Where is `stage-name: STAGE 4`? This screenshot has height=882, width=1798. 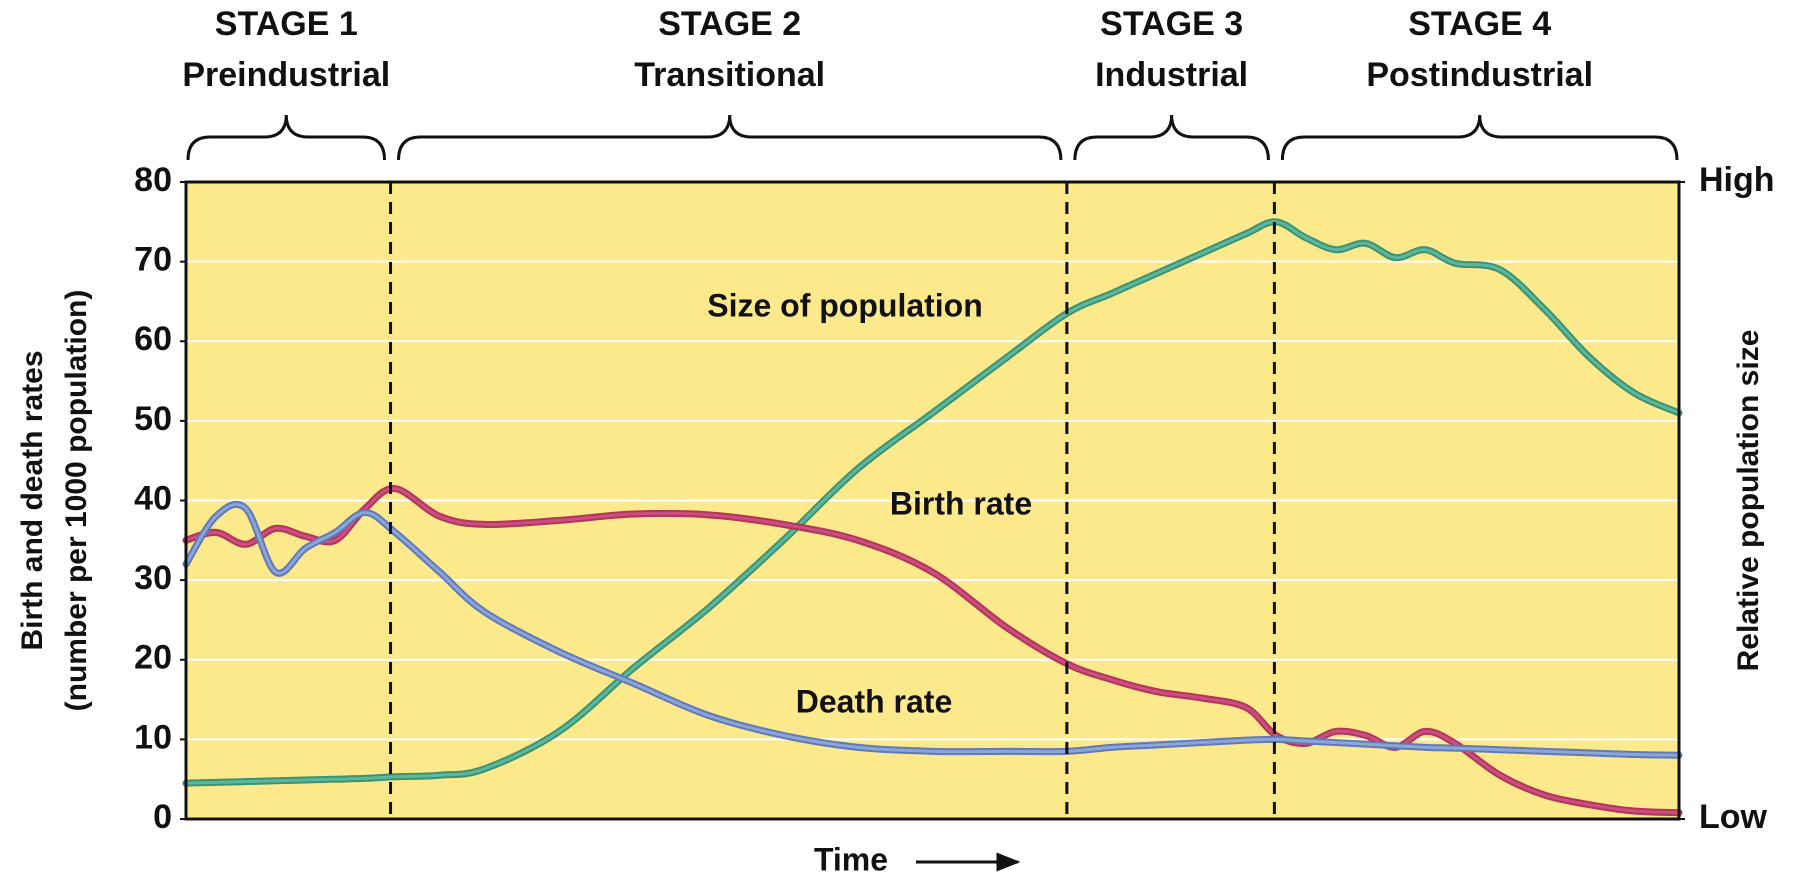
stage-name: STAGE 4 is located at coordinates (1479, 24).